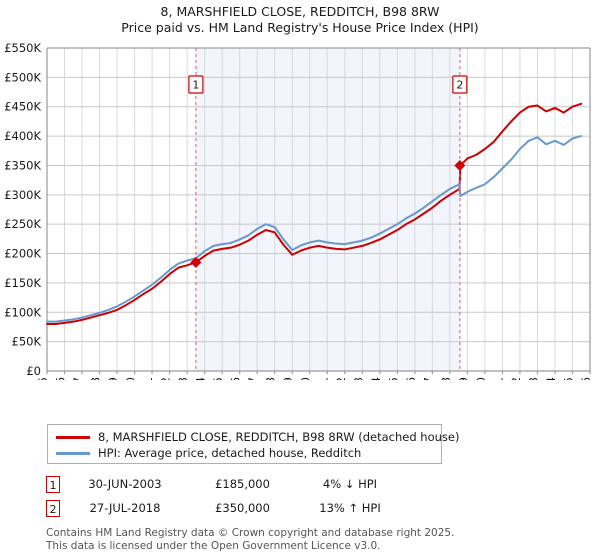 This screenshot has width=600, height=560. I want to click on x-axis-tick-label: 2010, so click(306, 378).